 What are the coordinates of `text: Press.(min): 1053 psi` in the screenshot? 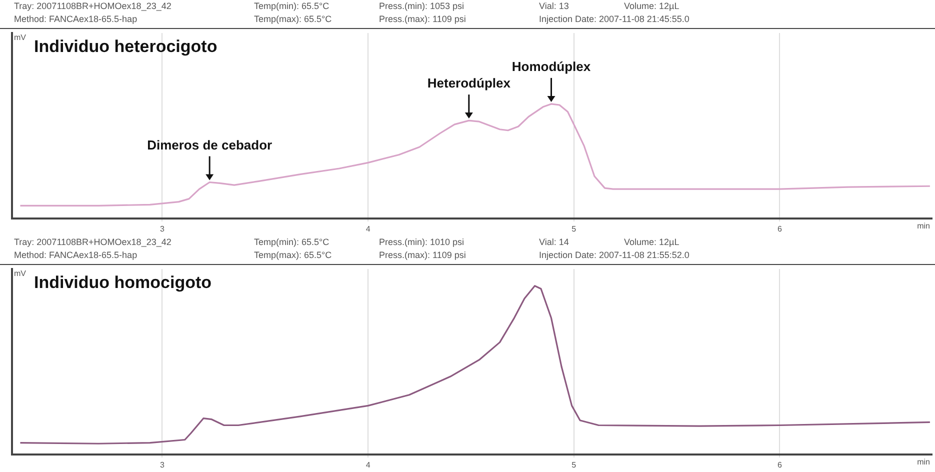 It's located at (422, 6).